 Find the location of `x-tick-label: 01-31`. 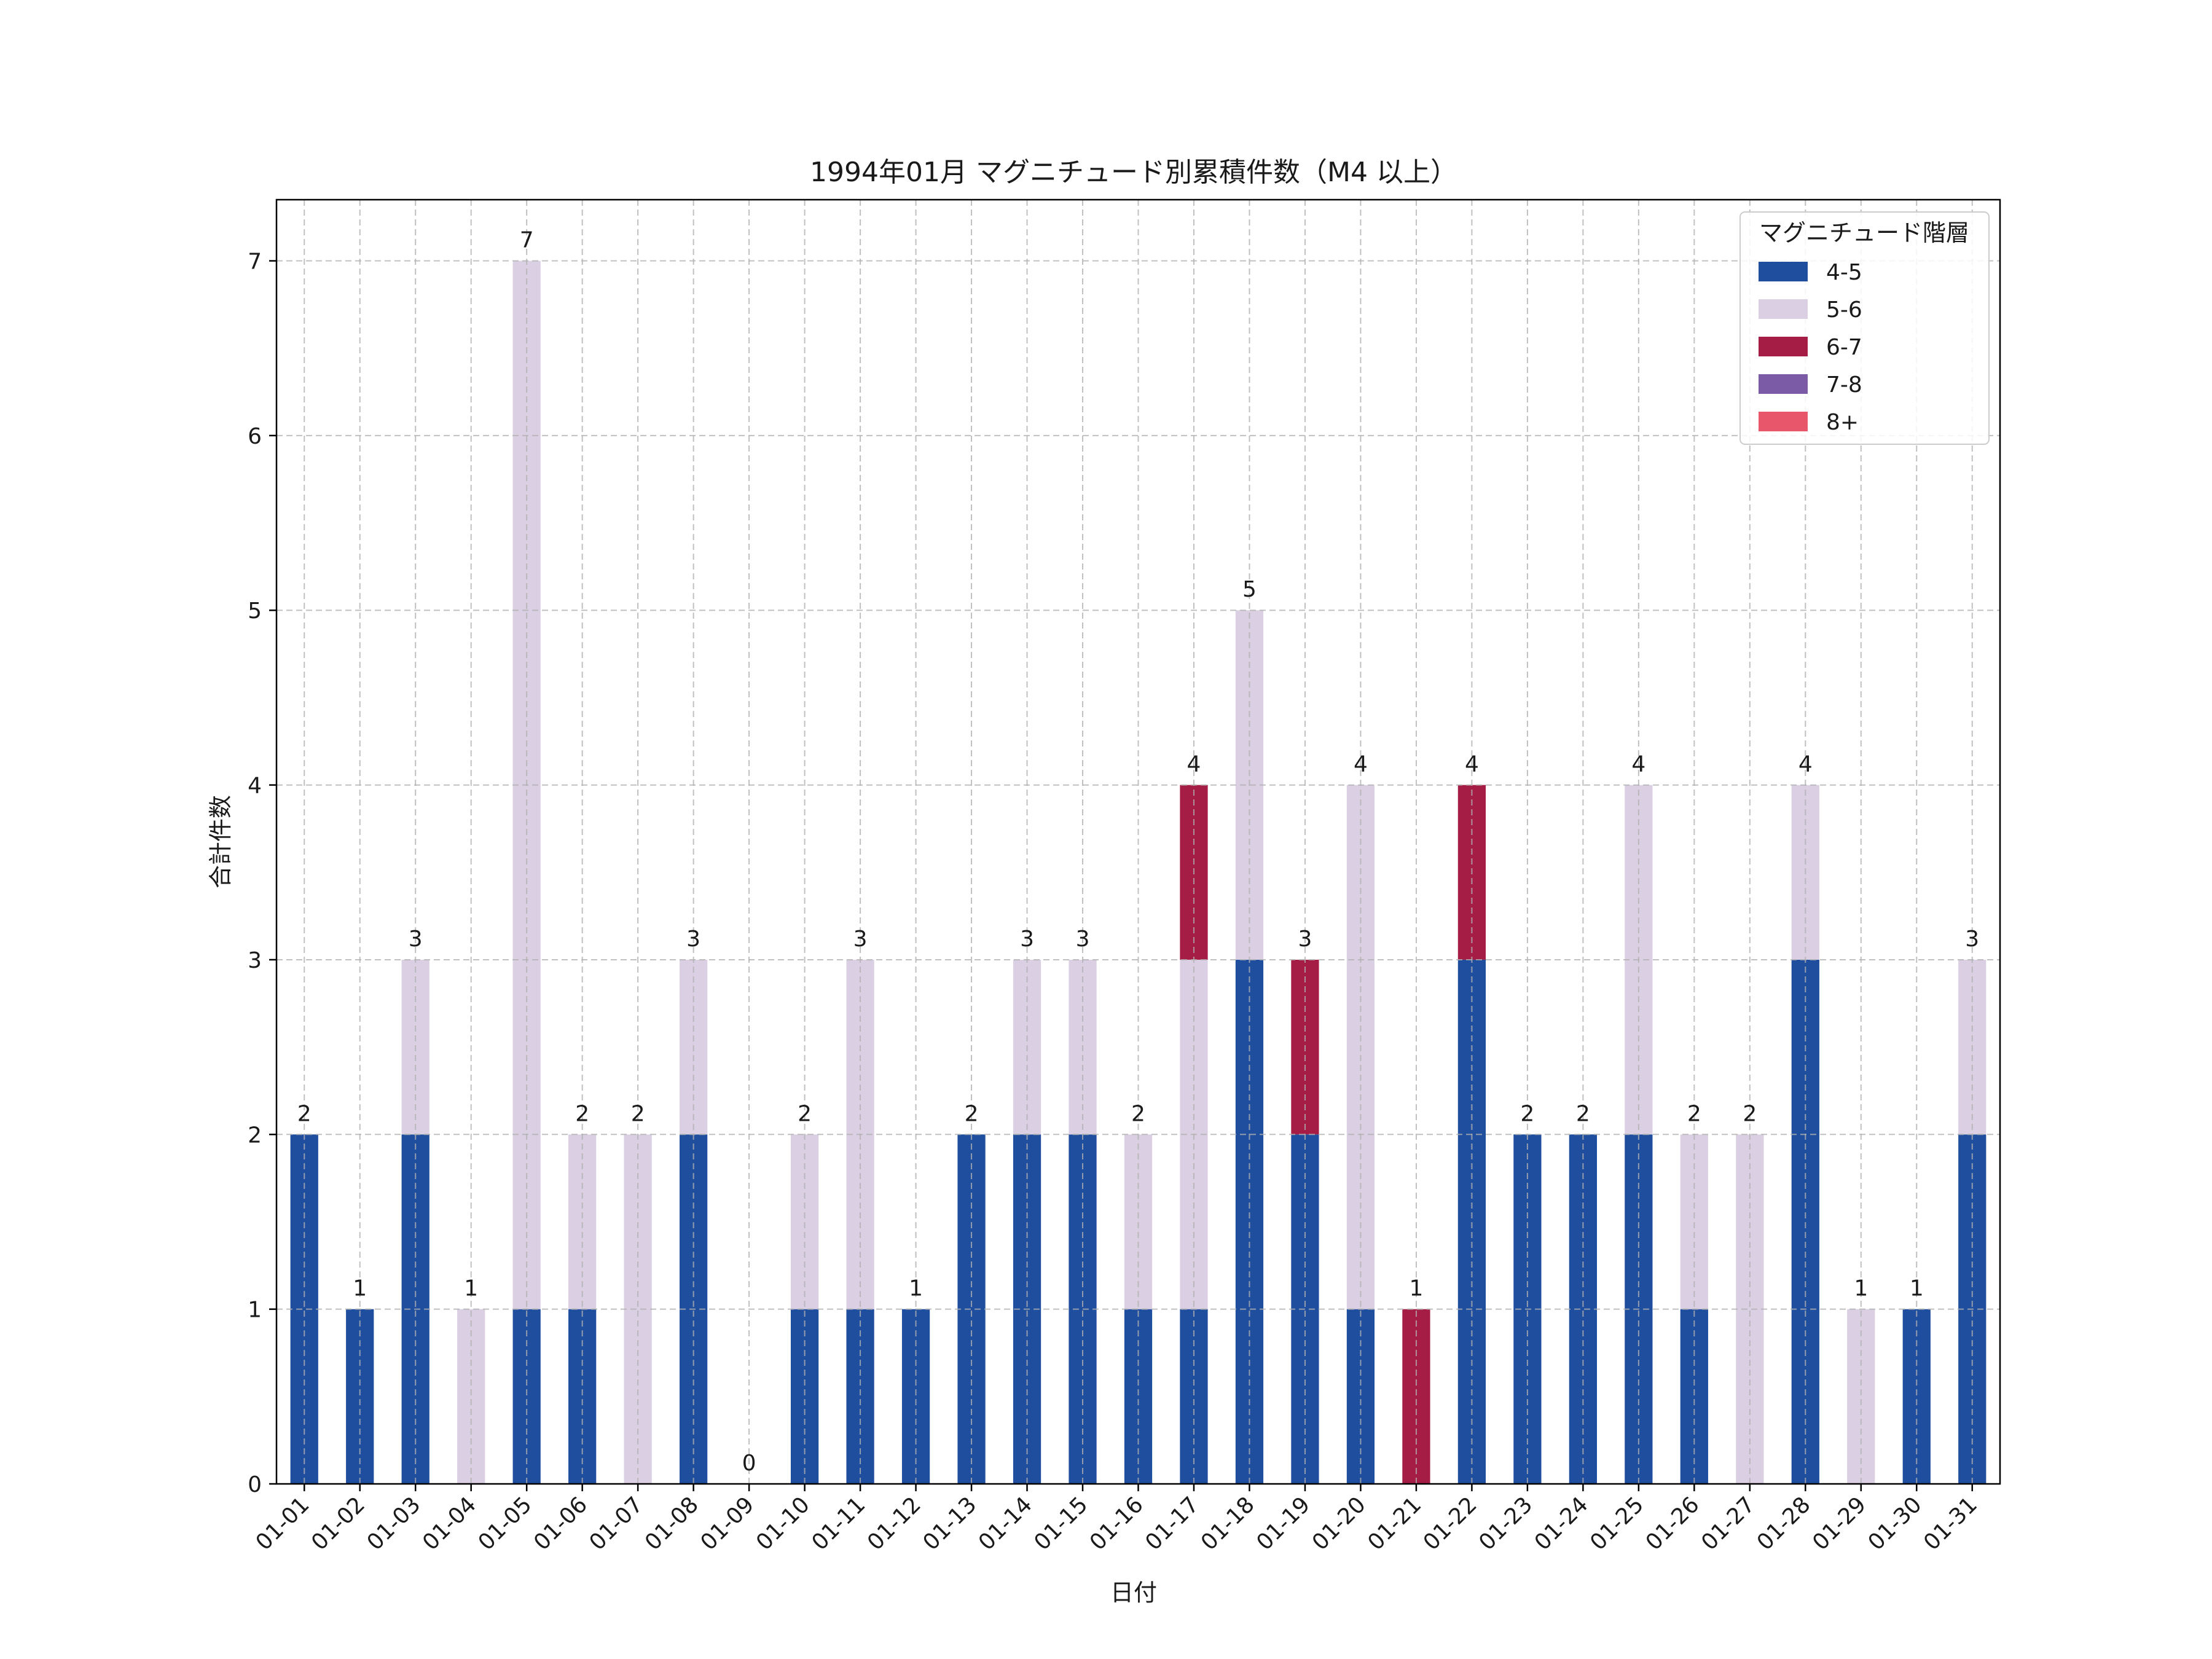

x-tick-label: 01-31 is located at coordinates (1950, 1523).